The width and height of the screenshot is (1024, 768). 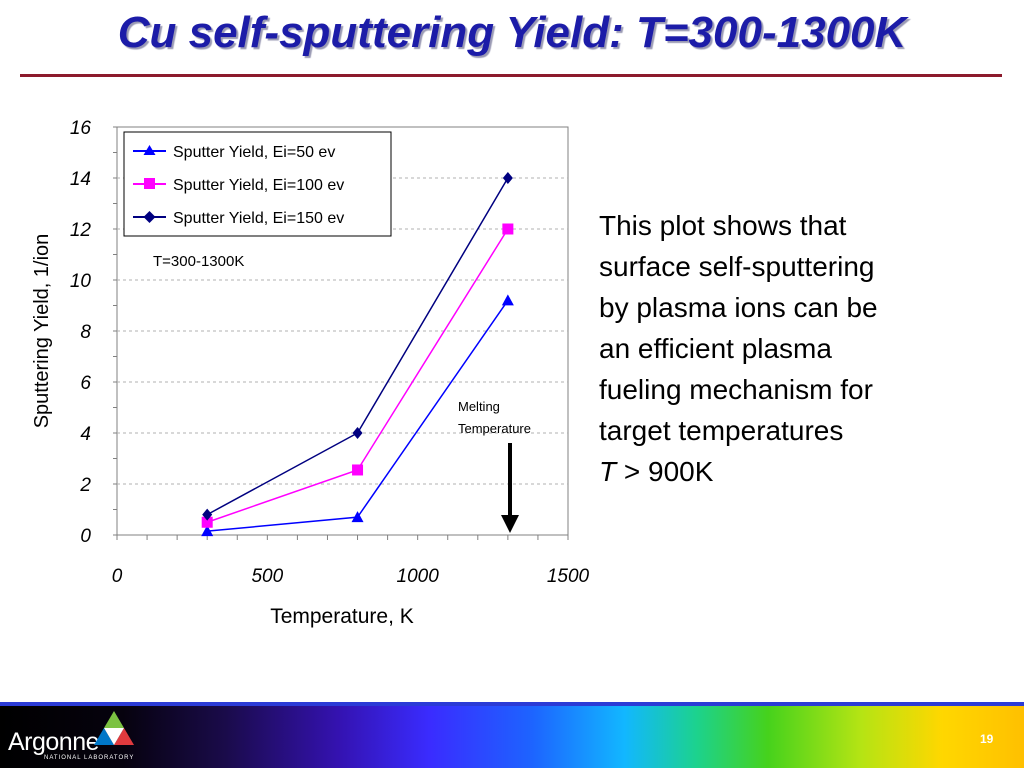 I want to click on caption-line: target temperatures, so click(x=721, y=430).